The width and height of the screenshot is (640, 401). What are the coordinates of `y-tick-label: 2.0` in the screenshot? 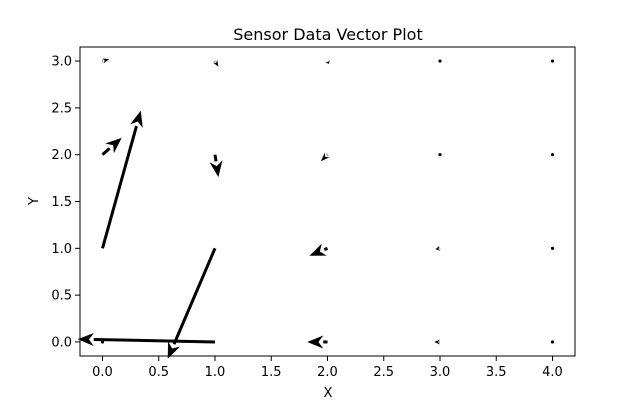 It's located at (61, 155).